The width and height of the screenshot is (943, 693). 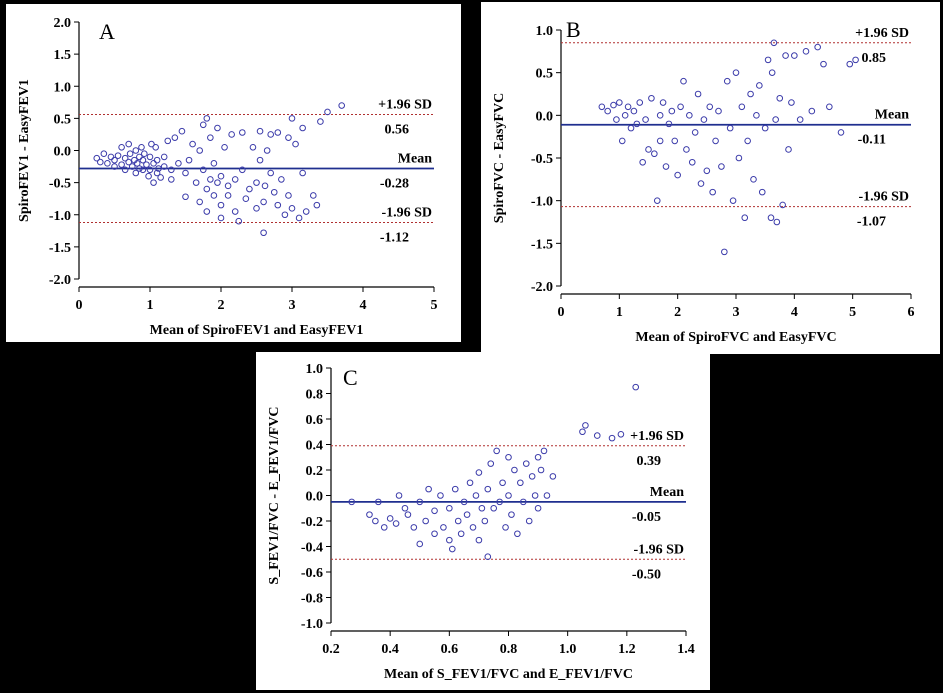 What do you see at coordinates (315, 420) in the screenshot?
I see `y-tick-label: 0.6` at bounding box center [315, 420].